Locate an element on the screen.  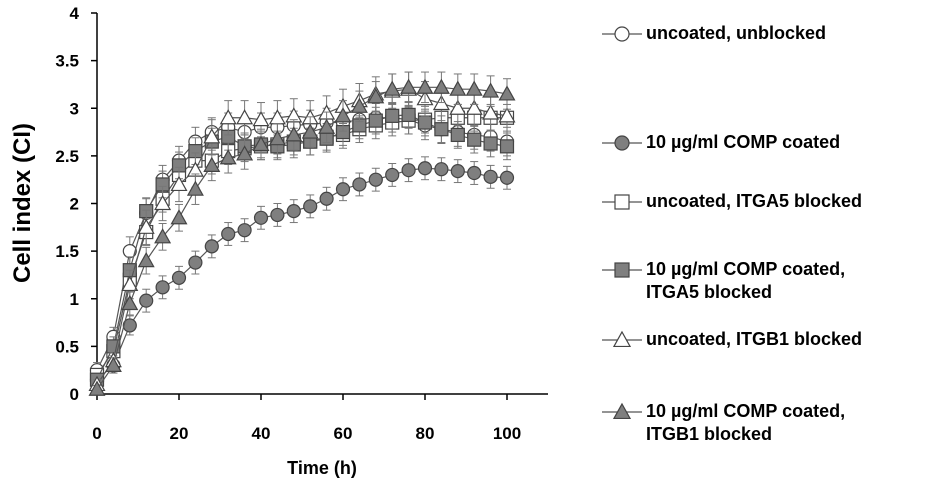
legend-label: uncoated, ITGB1 blocked is located at coordinates (754, 339).